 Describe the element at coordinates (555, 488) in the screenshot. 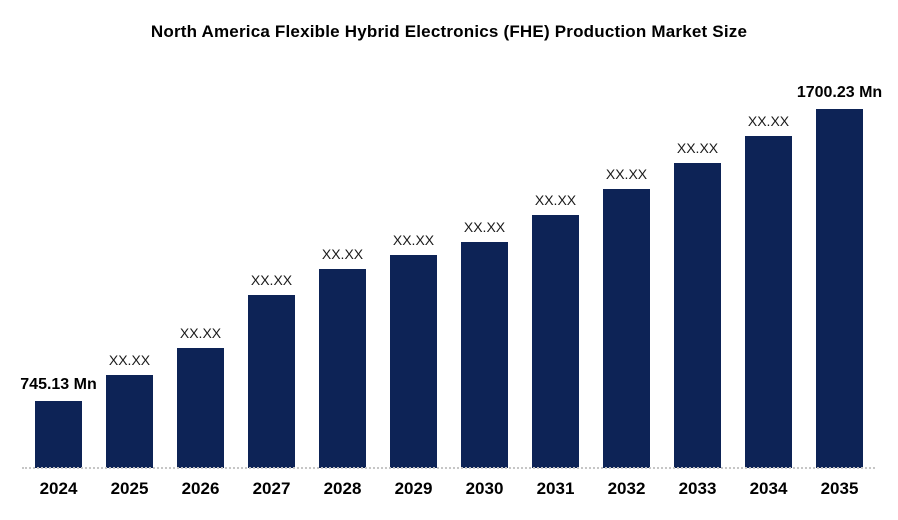

I see `x-axis-tick-label: 2031` at that location.